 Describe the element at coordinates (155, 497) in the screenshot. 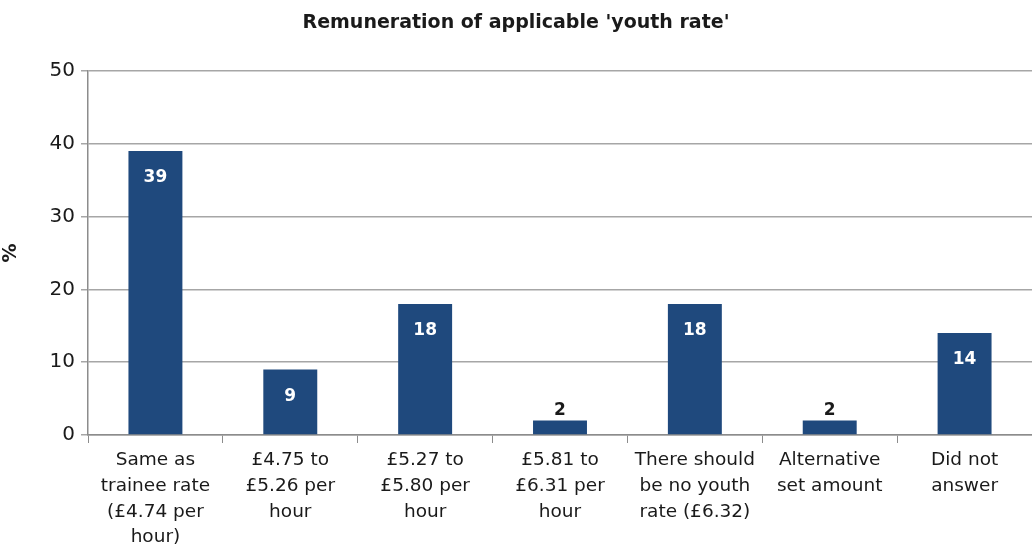

I see `x-tick-label: Same as trainee rate (£4.74 per hour)` at that location.